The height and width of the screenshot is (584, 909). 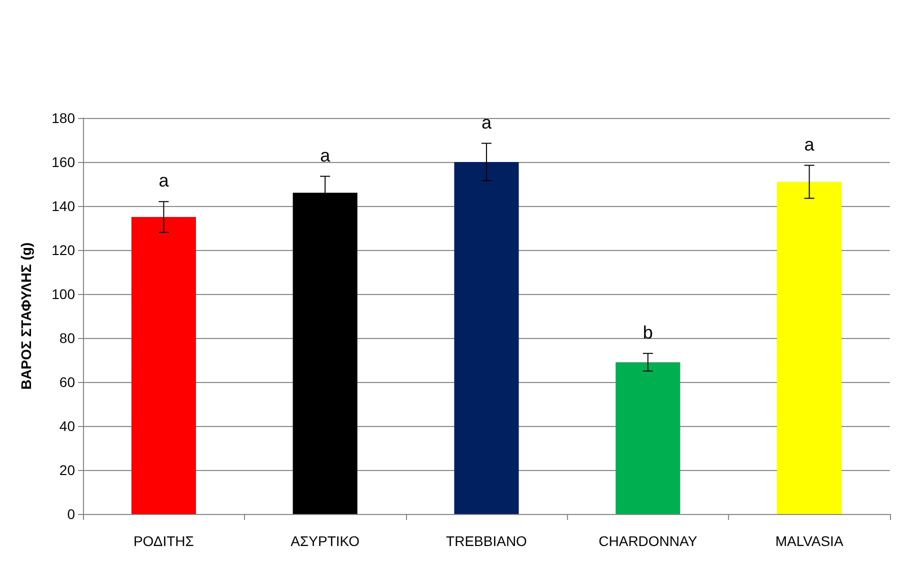 What do you see at coordinates (487, 541) in the screenshot?
I see `x-tick-label: TREBBIANO` at bounding box center [487, 541].